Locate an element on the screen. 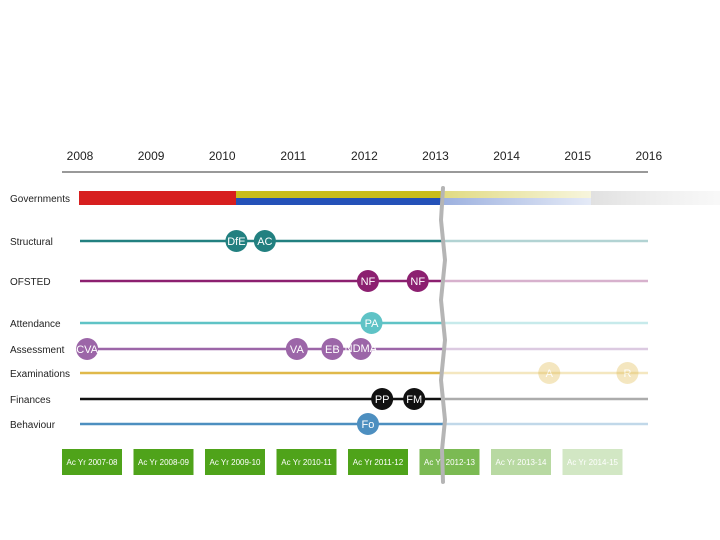 The width and height of the screenshot is (720, 540). event-label: FM is located at coordinates (414, 400).